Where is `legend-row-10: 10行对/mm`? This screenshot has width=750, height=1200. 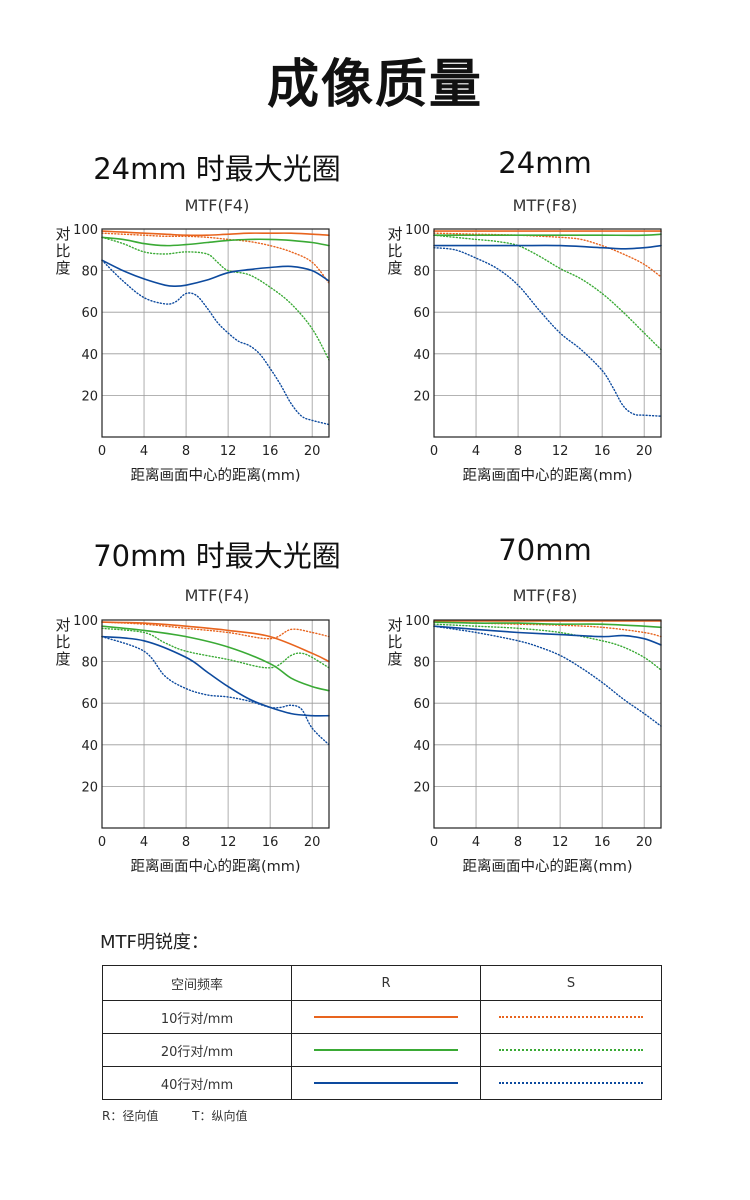 legend-row-10: 10行对/mm is located at coordinates (382, 1017).